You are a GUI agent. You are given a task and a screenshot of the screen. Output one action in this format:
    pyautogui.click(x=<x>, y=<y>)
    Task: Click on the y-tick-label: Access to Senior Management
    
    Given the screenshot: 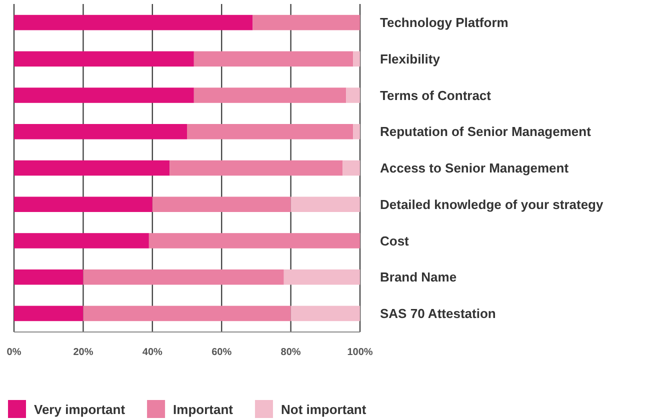 What is the action you would take?
    pyautogui.click(x=475, y=168)
    